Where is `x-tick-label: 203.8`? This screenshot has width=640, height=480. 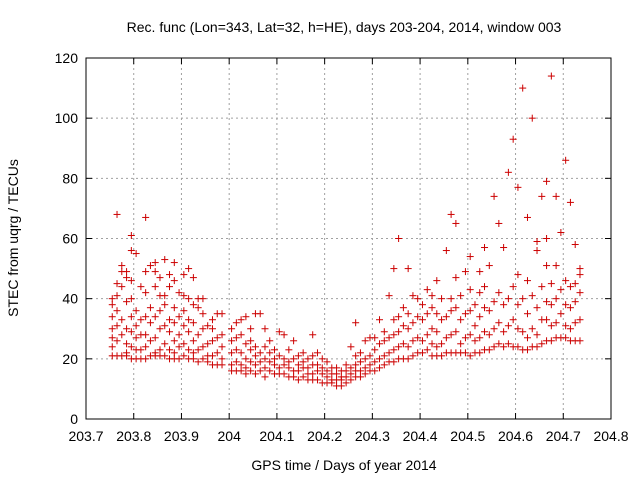
x-tick-label: 203.8 is located at coordinates (133, 436).